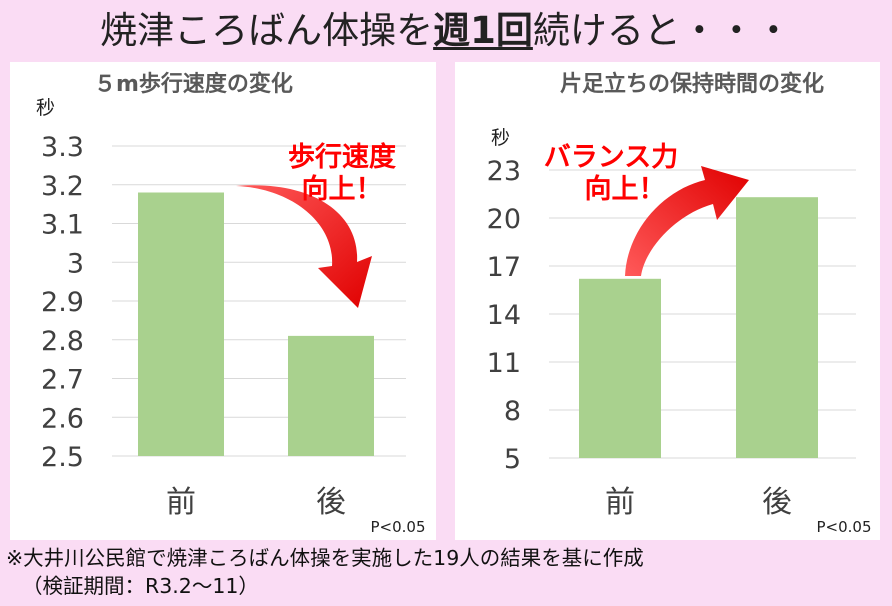 The height and width of the screenshot is (606, 892). I want to click on y-tick-label: 3, so click(75, 263).